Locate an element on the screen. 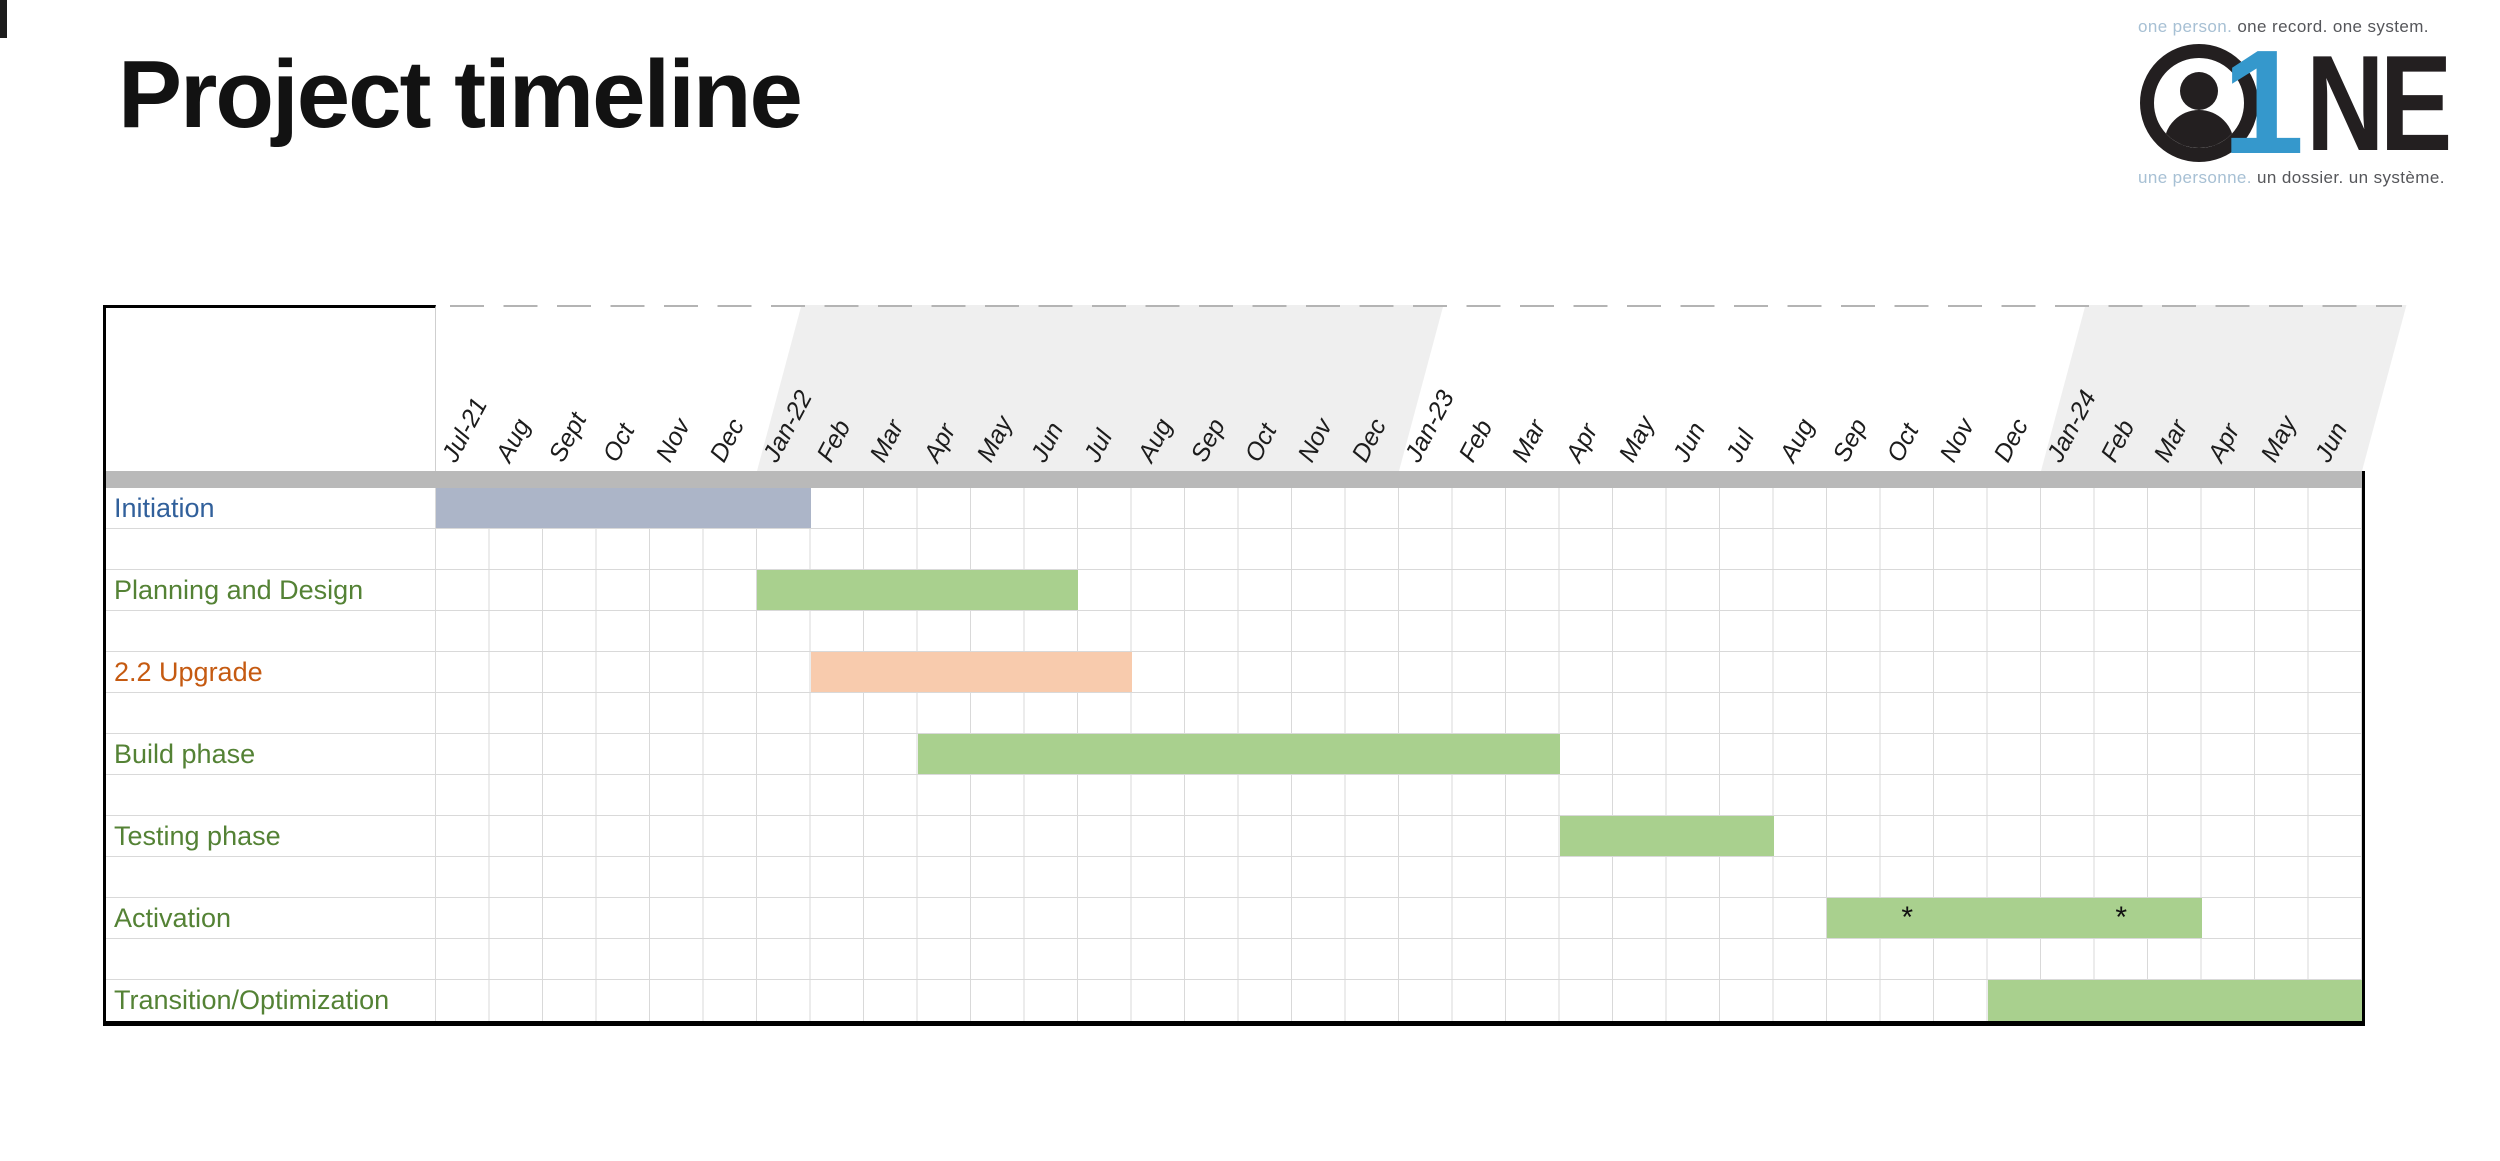 The image size is (2500, 1161). header-top-dashes is located at coordinates (1426, 306).